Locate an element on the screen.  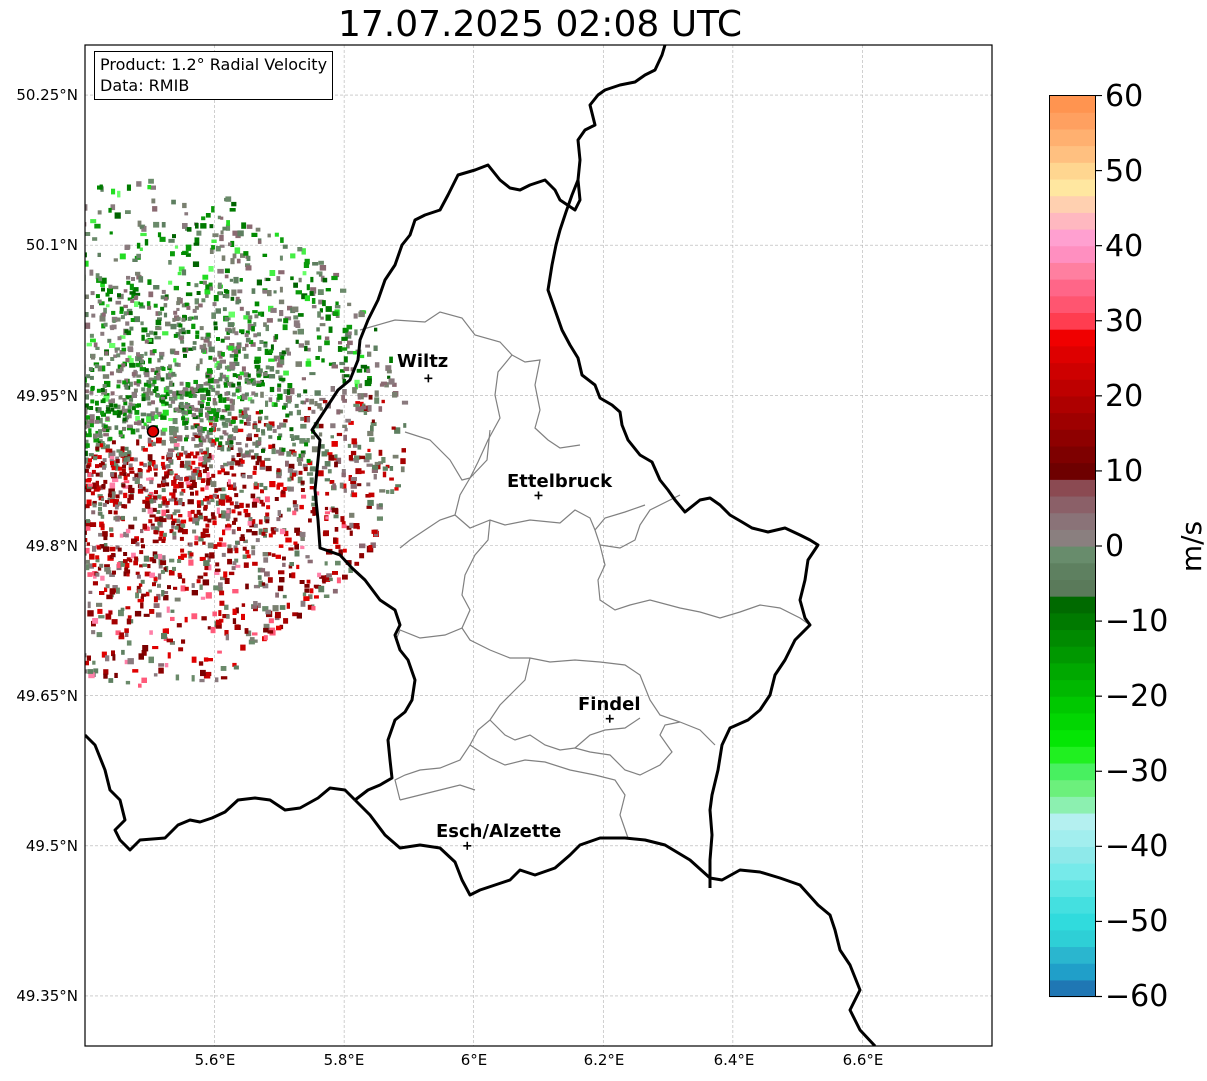
city-label-esch-alzette: Esch/Alzette is located at coordinates (499, 831).